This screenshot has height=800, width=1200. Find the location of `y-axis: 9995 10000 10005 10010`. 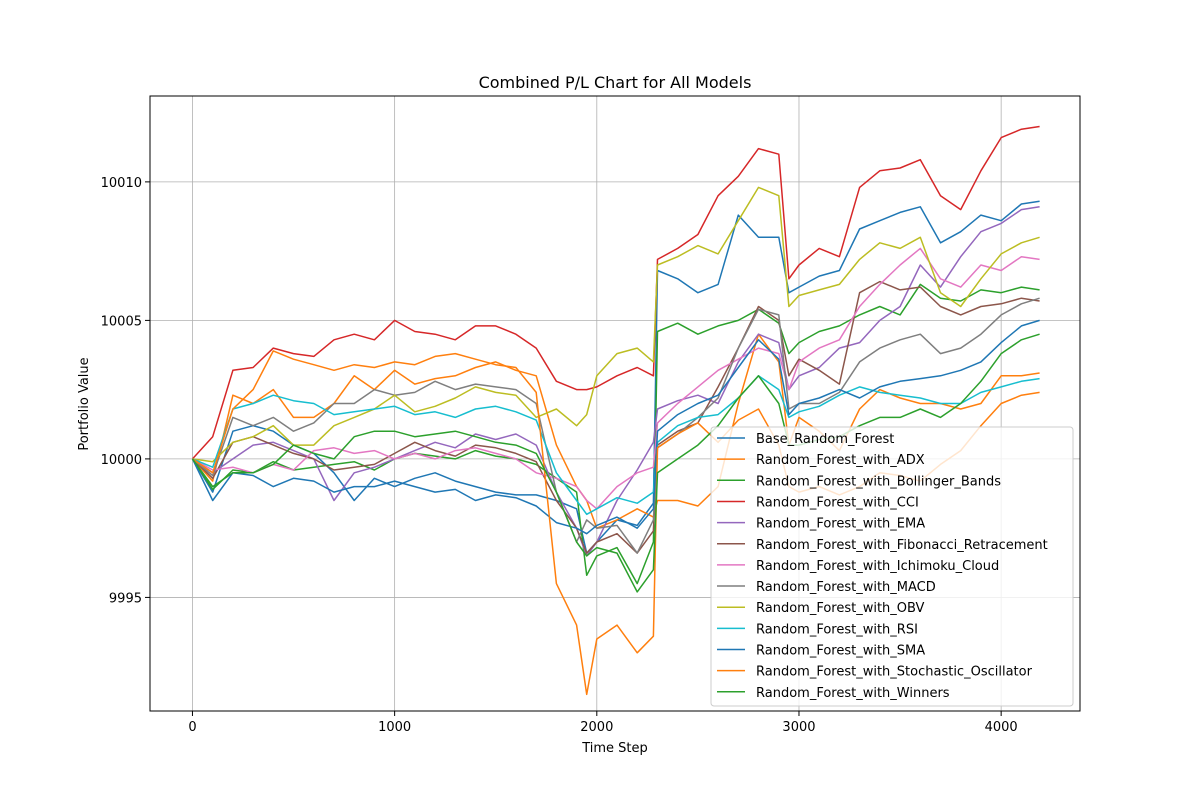

y-axis: 9995 10000 10005 10010 is located at coordinates (125, 391).